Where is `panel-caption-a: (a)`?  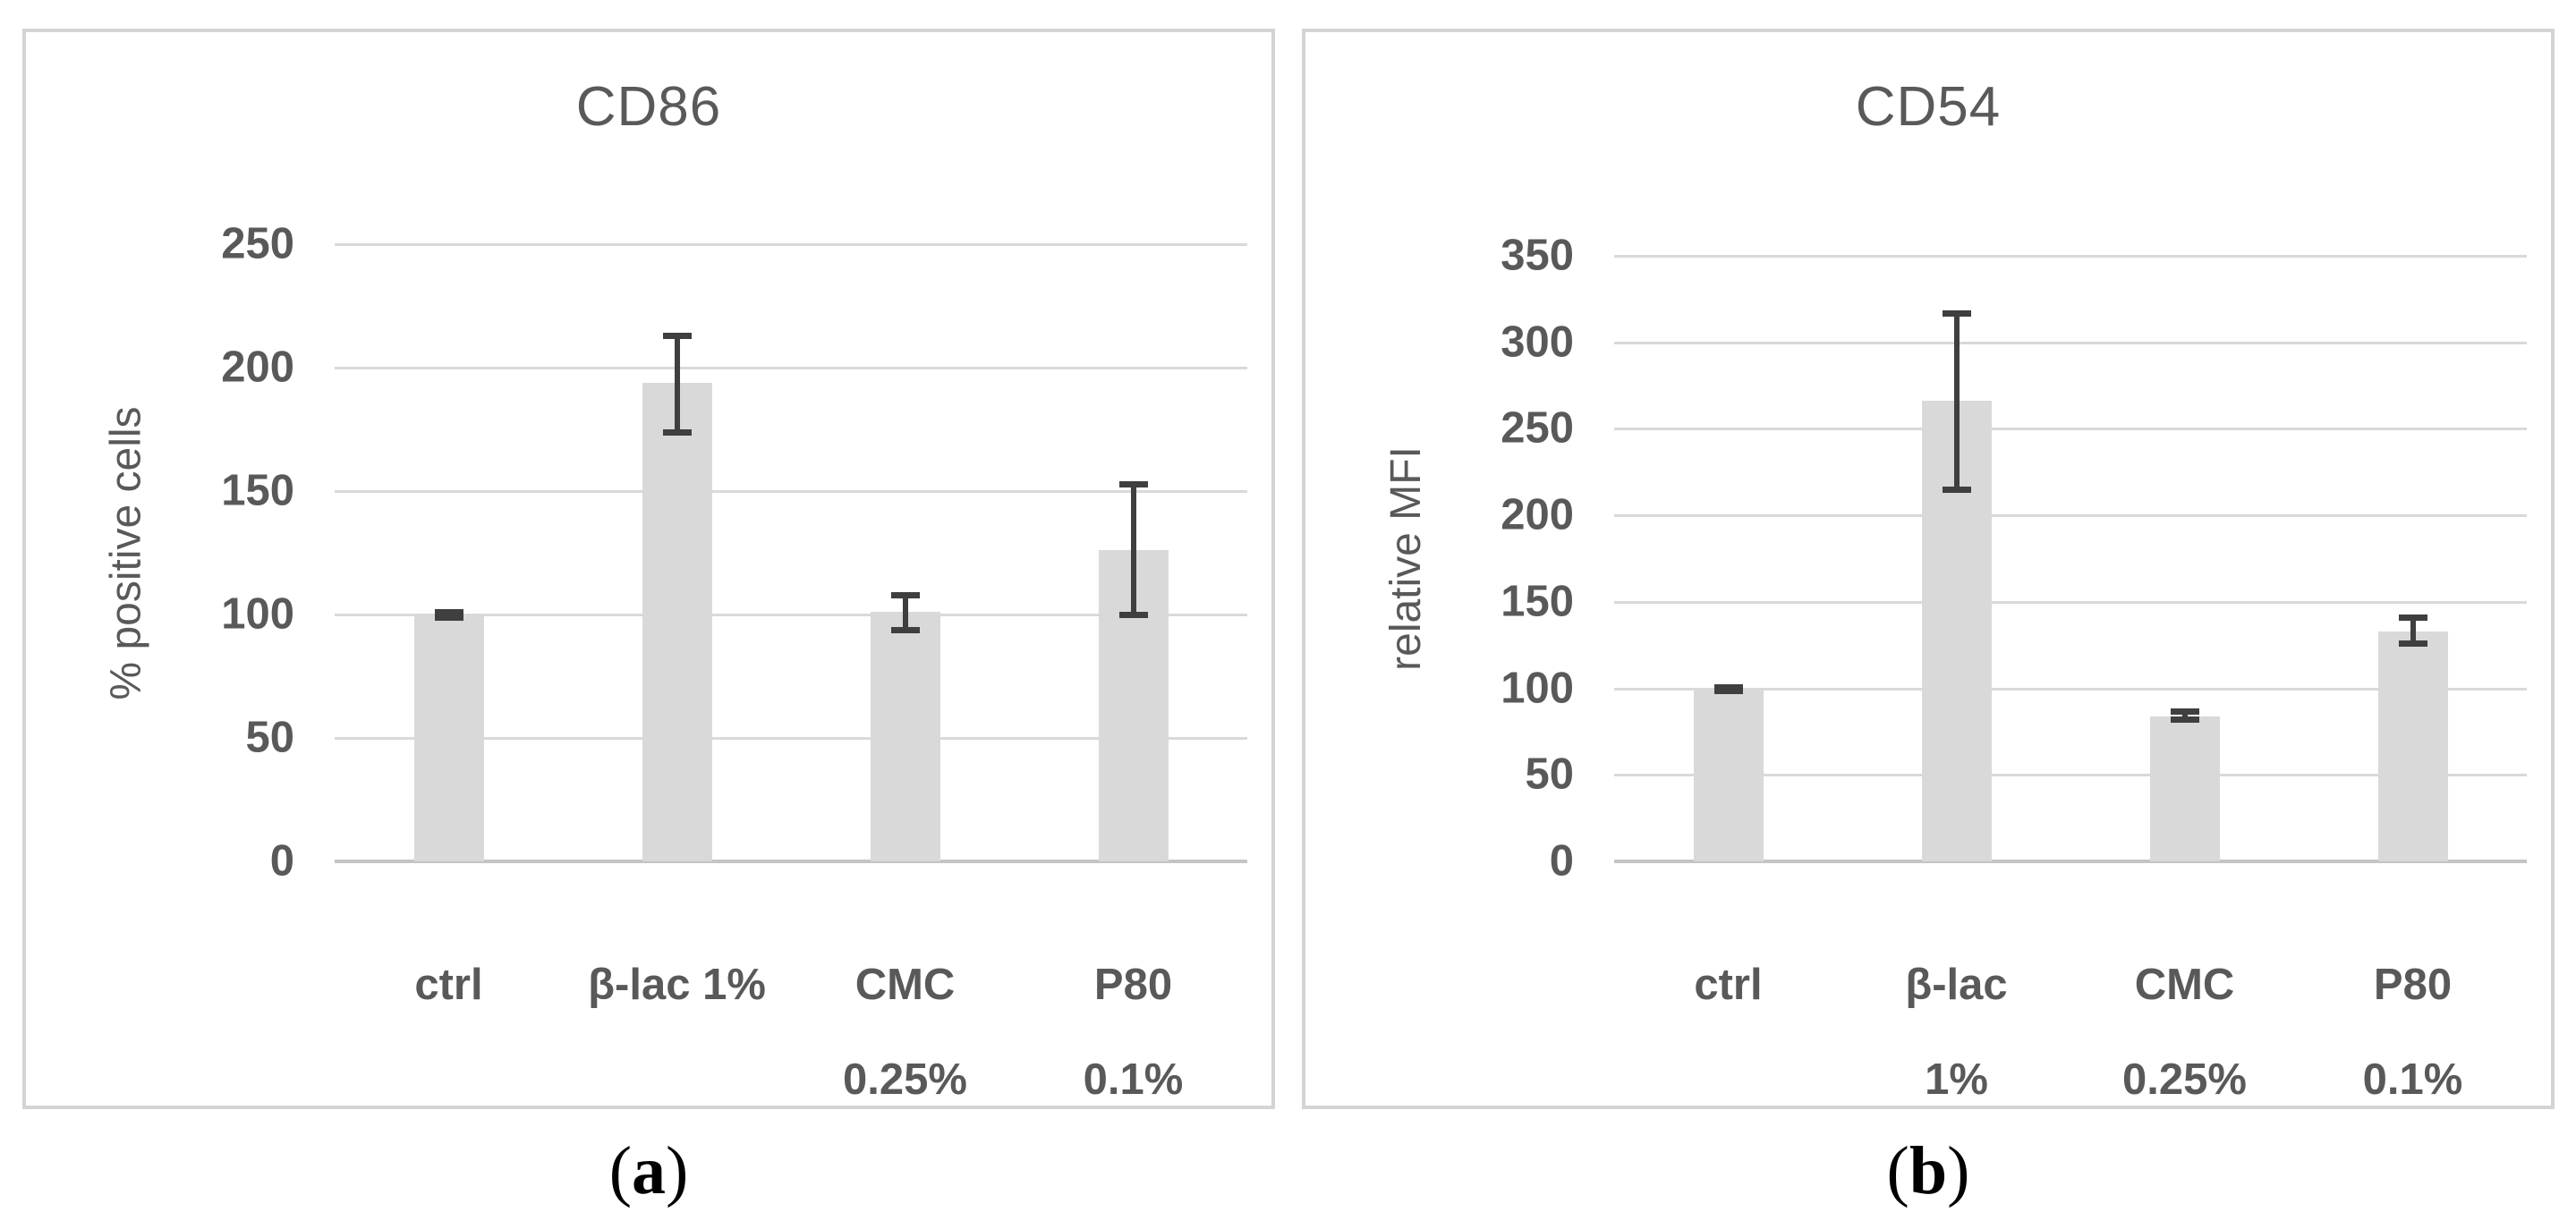
panel-caption-a: (a) is located at coordinates (648, 1171).